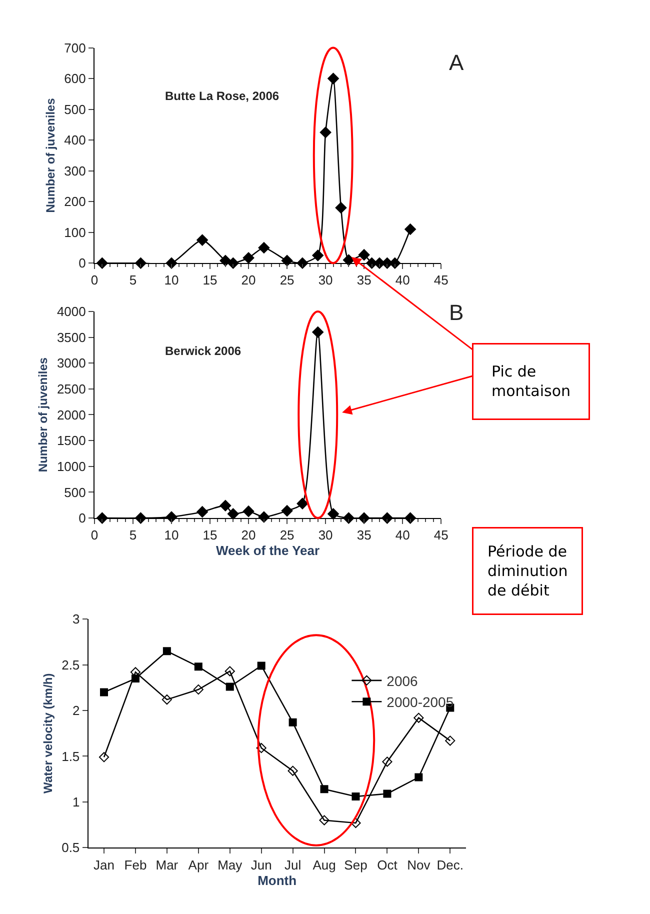  I want to click on x-tick-label: Dec., so click(450, 864).